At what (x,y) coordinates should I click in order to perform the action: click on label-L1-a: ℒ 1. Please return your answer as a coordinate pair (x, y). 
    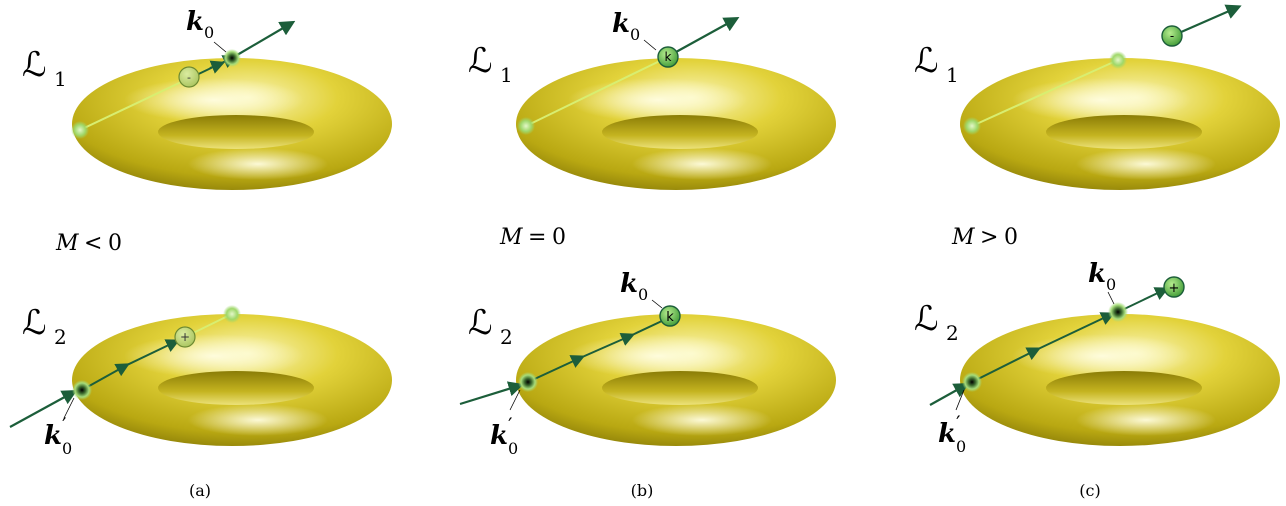
    Looking at the image, I should click on (44, 68).